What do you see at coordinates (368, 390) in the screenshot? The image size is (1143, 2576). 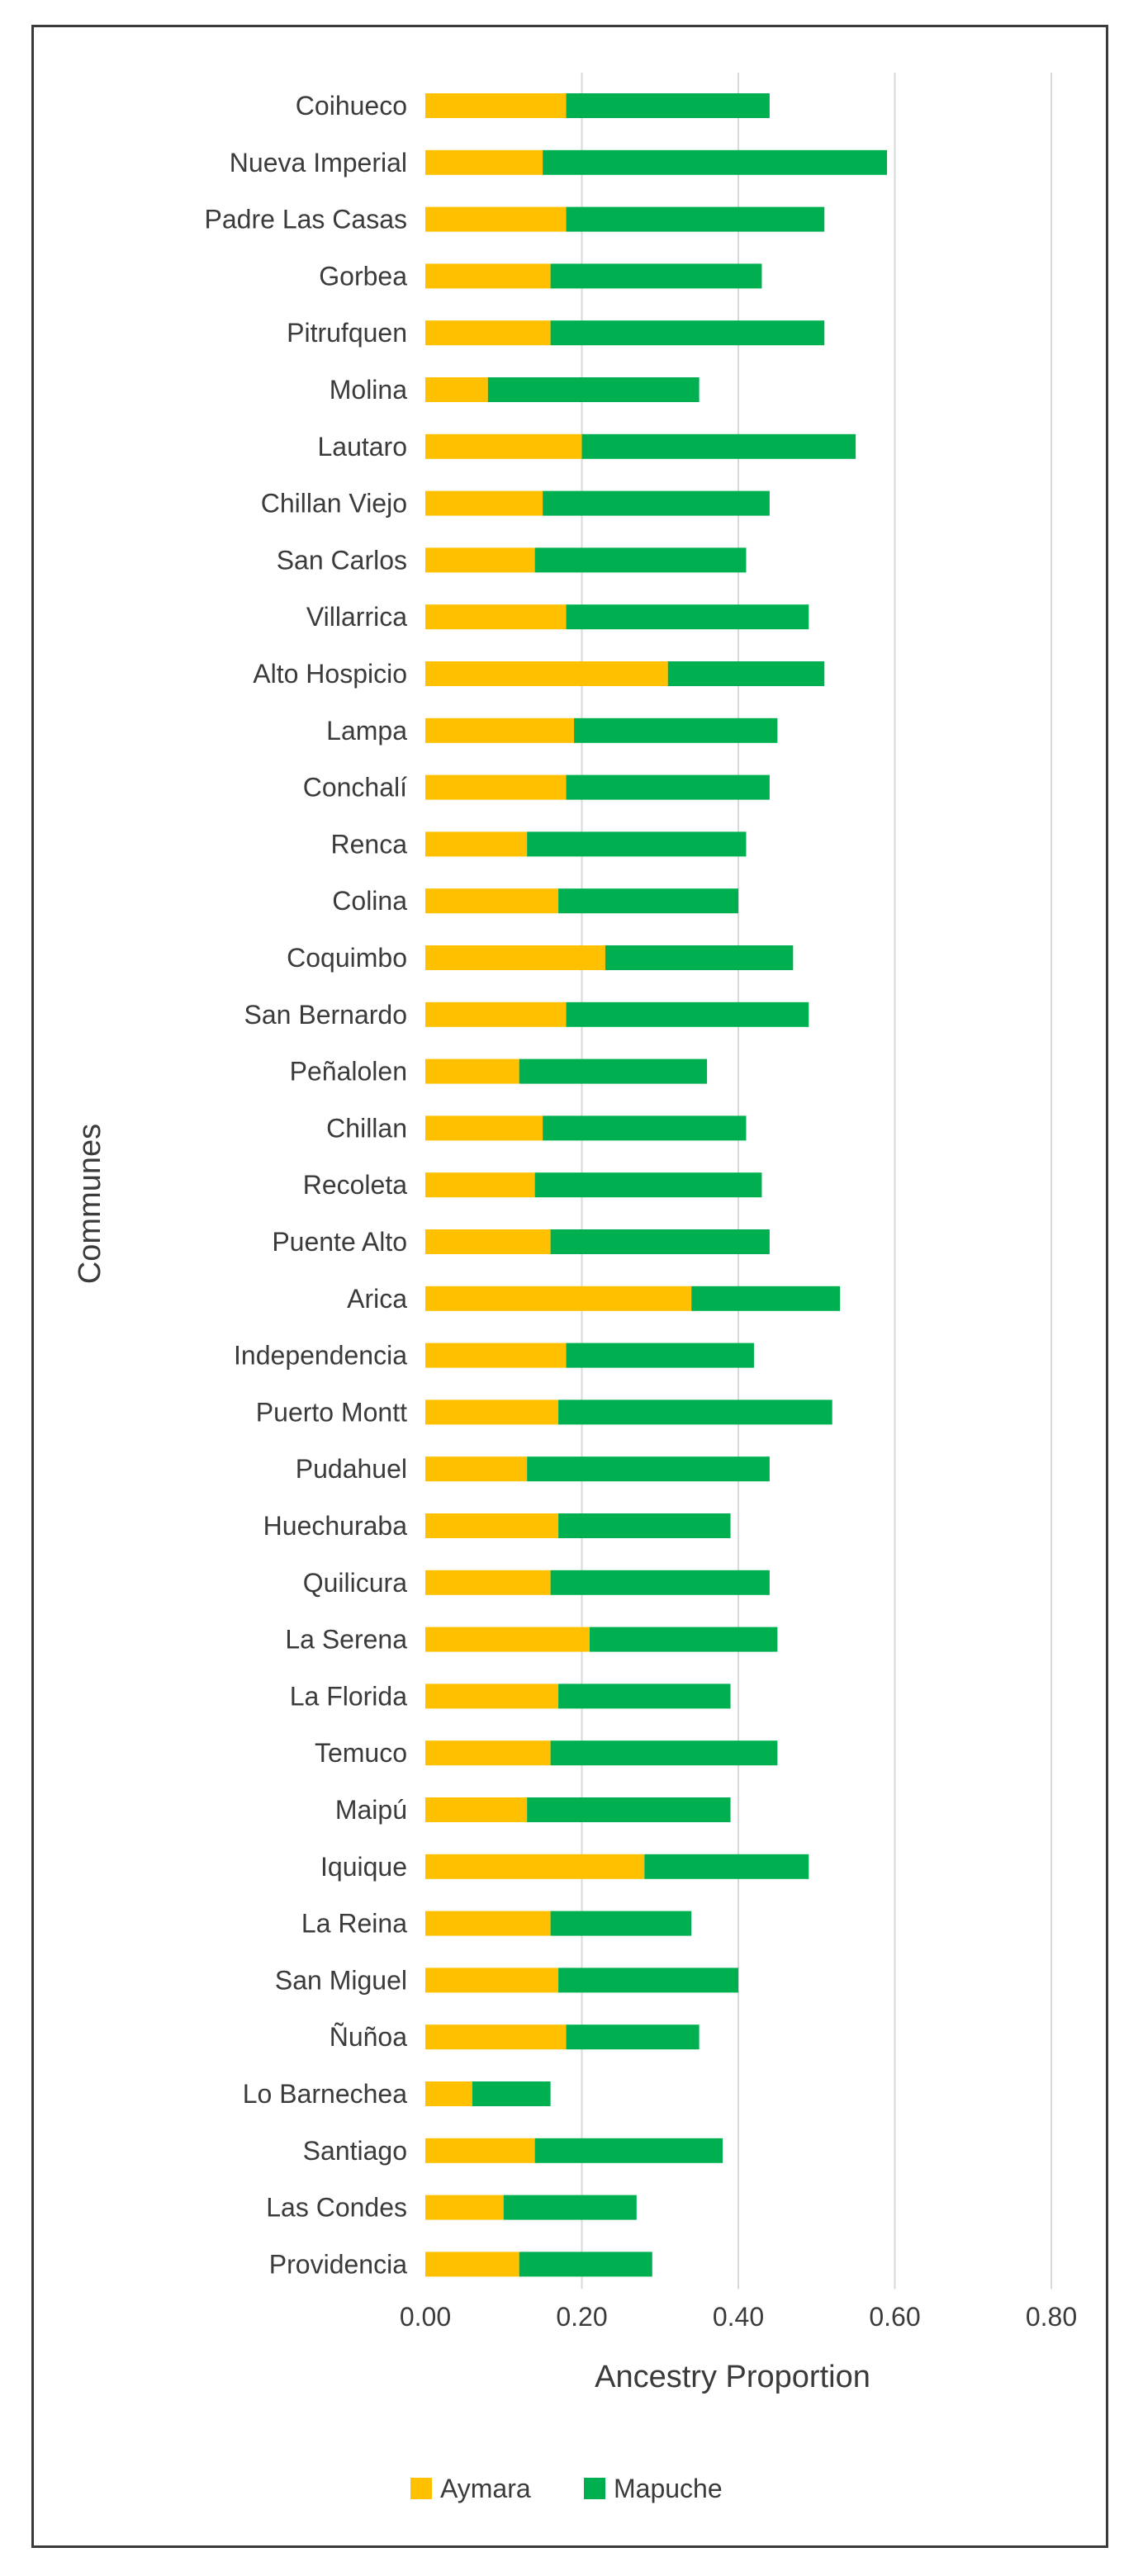 I see `category-label: Molina` at bounding box center [368, 390].